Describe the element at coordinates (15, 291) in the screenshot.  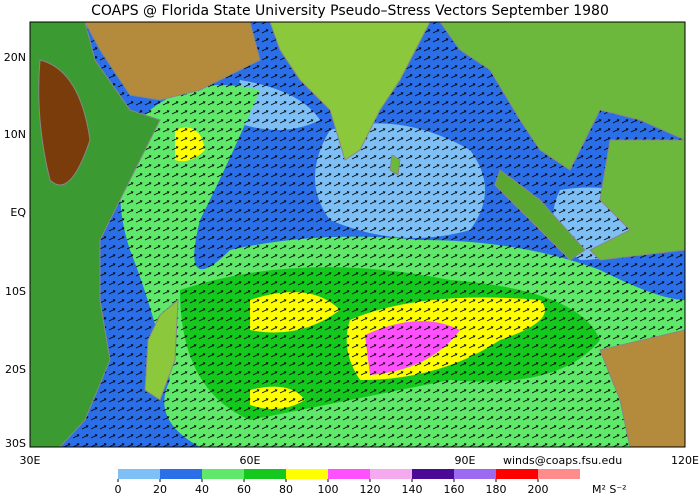
I see `lat-label: 10S` at that location.